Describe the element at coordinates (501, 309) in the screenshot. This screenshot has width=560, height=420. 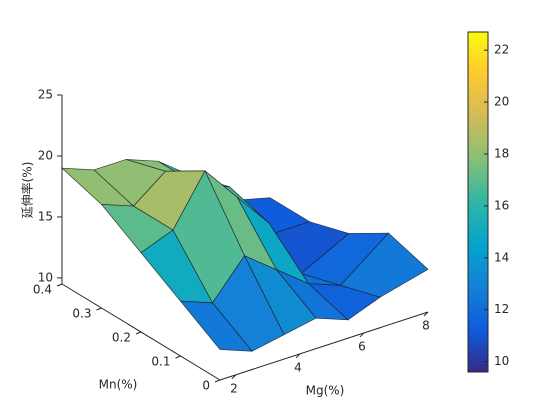
I see `colorbar-tick-label: 12` at that location.